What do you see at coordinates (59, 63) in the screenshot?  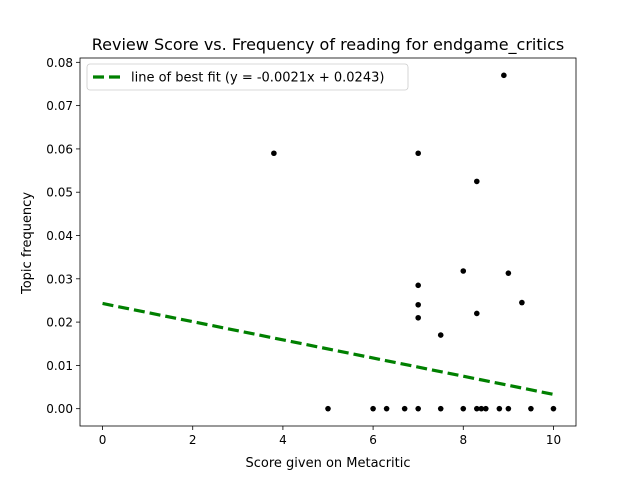 I see `y-tick-label: 0.08` at bounding box center [59, 63].